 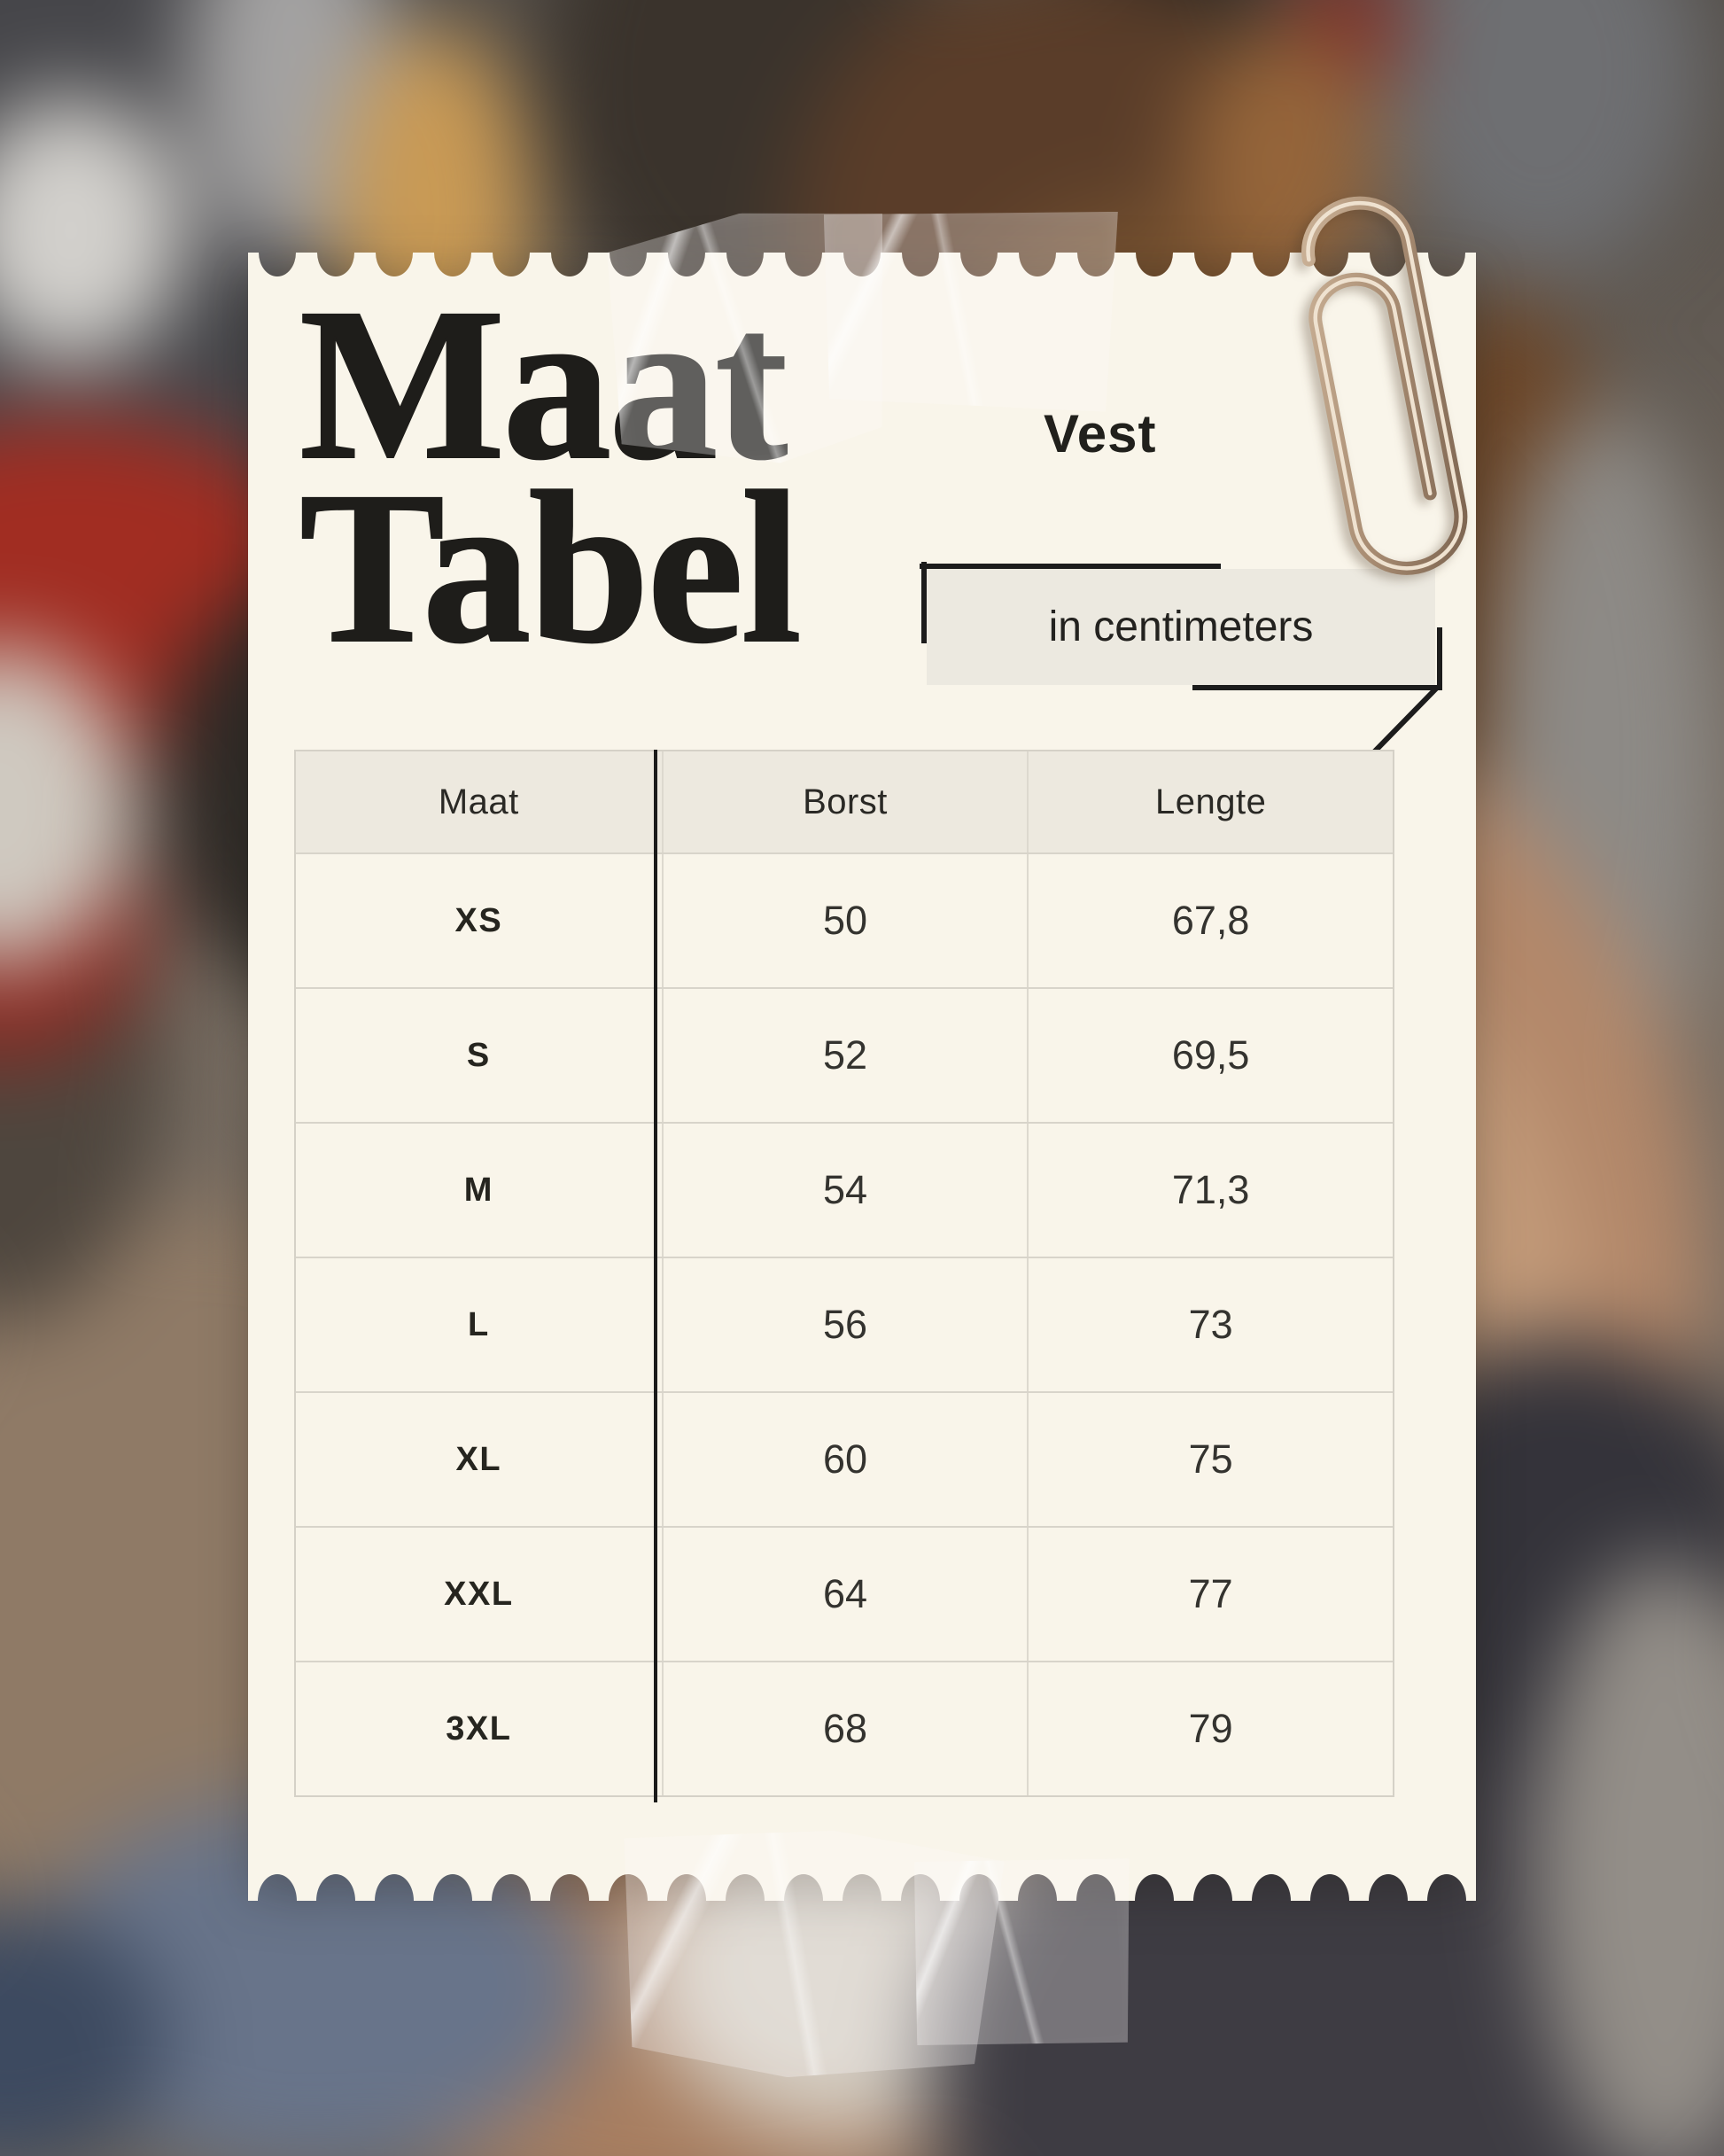 I want to click on table-row: L 56 73, so click(x=844, y=1324).